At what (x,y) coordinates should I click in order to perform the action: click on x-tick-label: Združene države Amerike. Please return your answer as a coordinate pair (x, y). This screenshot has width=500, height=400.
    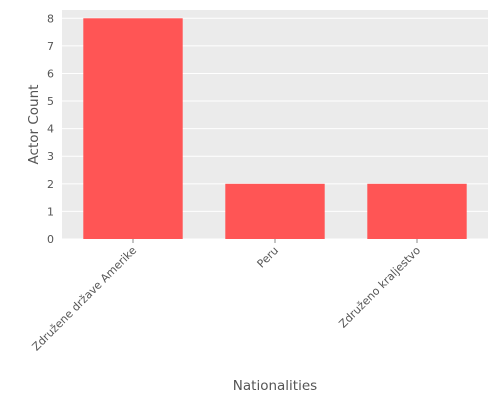
    Looking at the image, I should click on (85, 299).